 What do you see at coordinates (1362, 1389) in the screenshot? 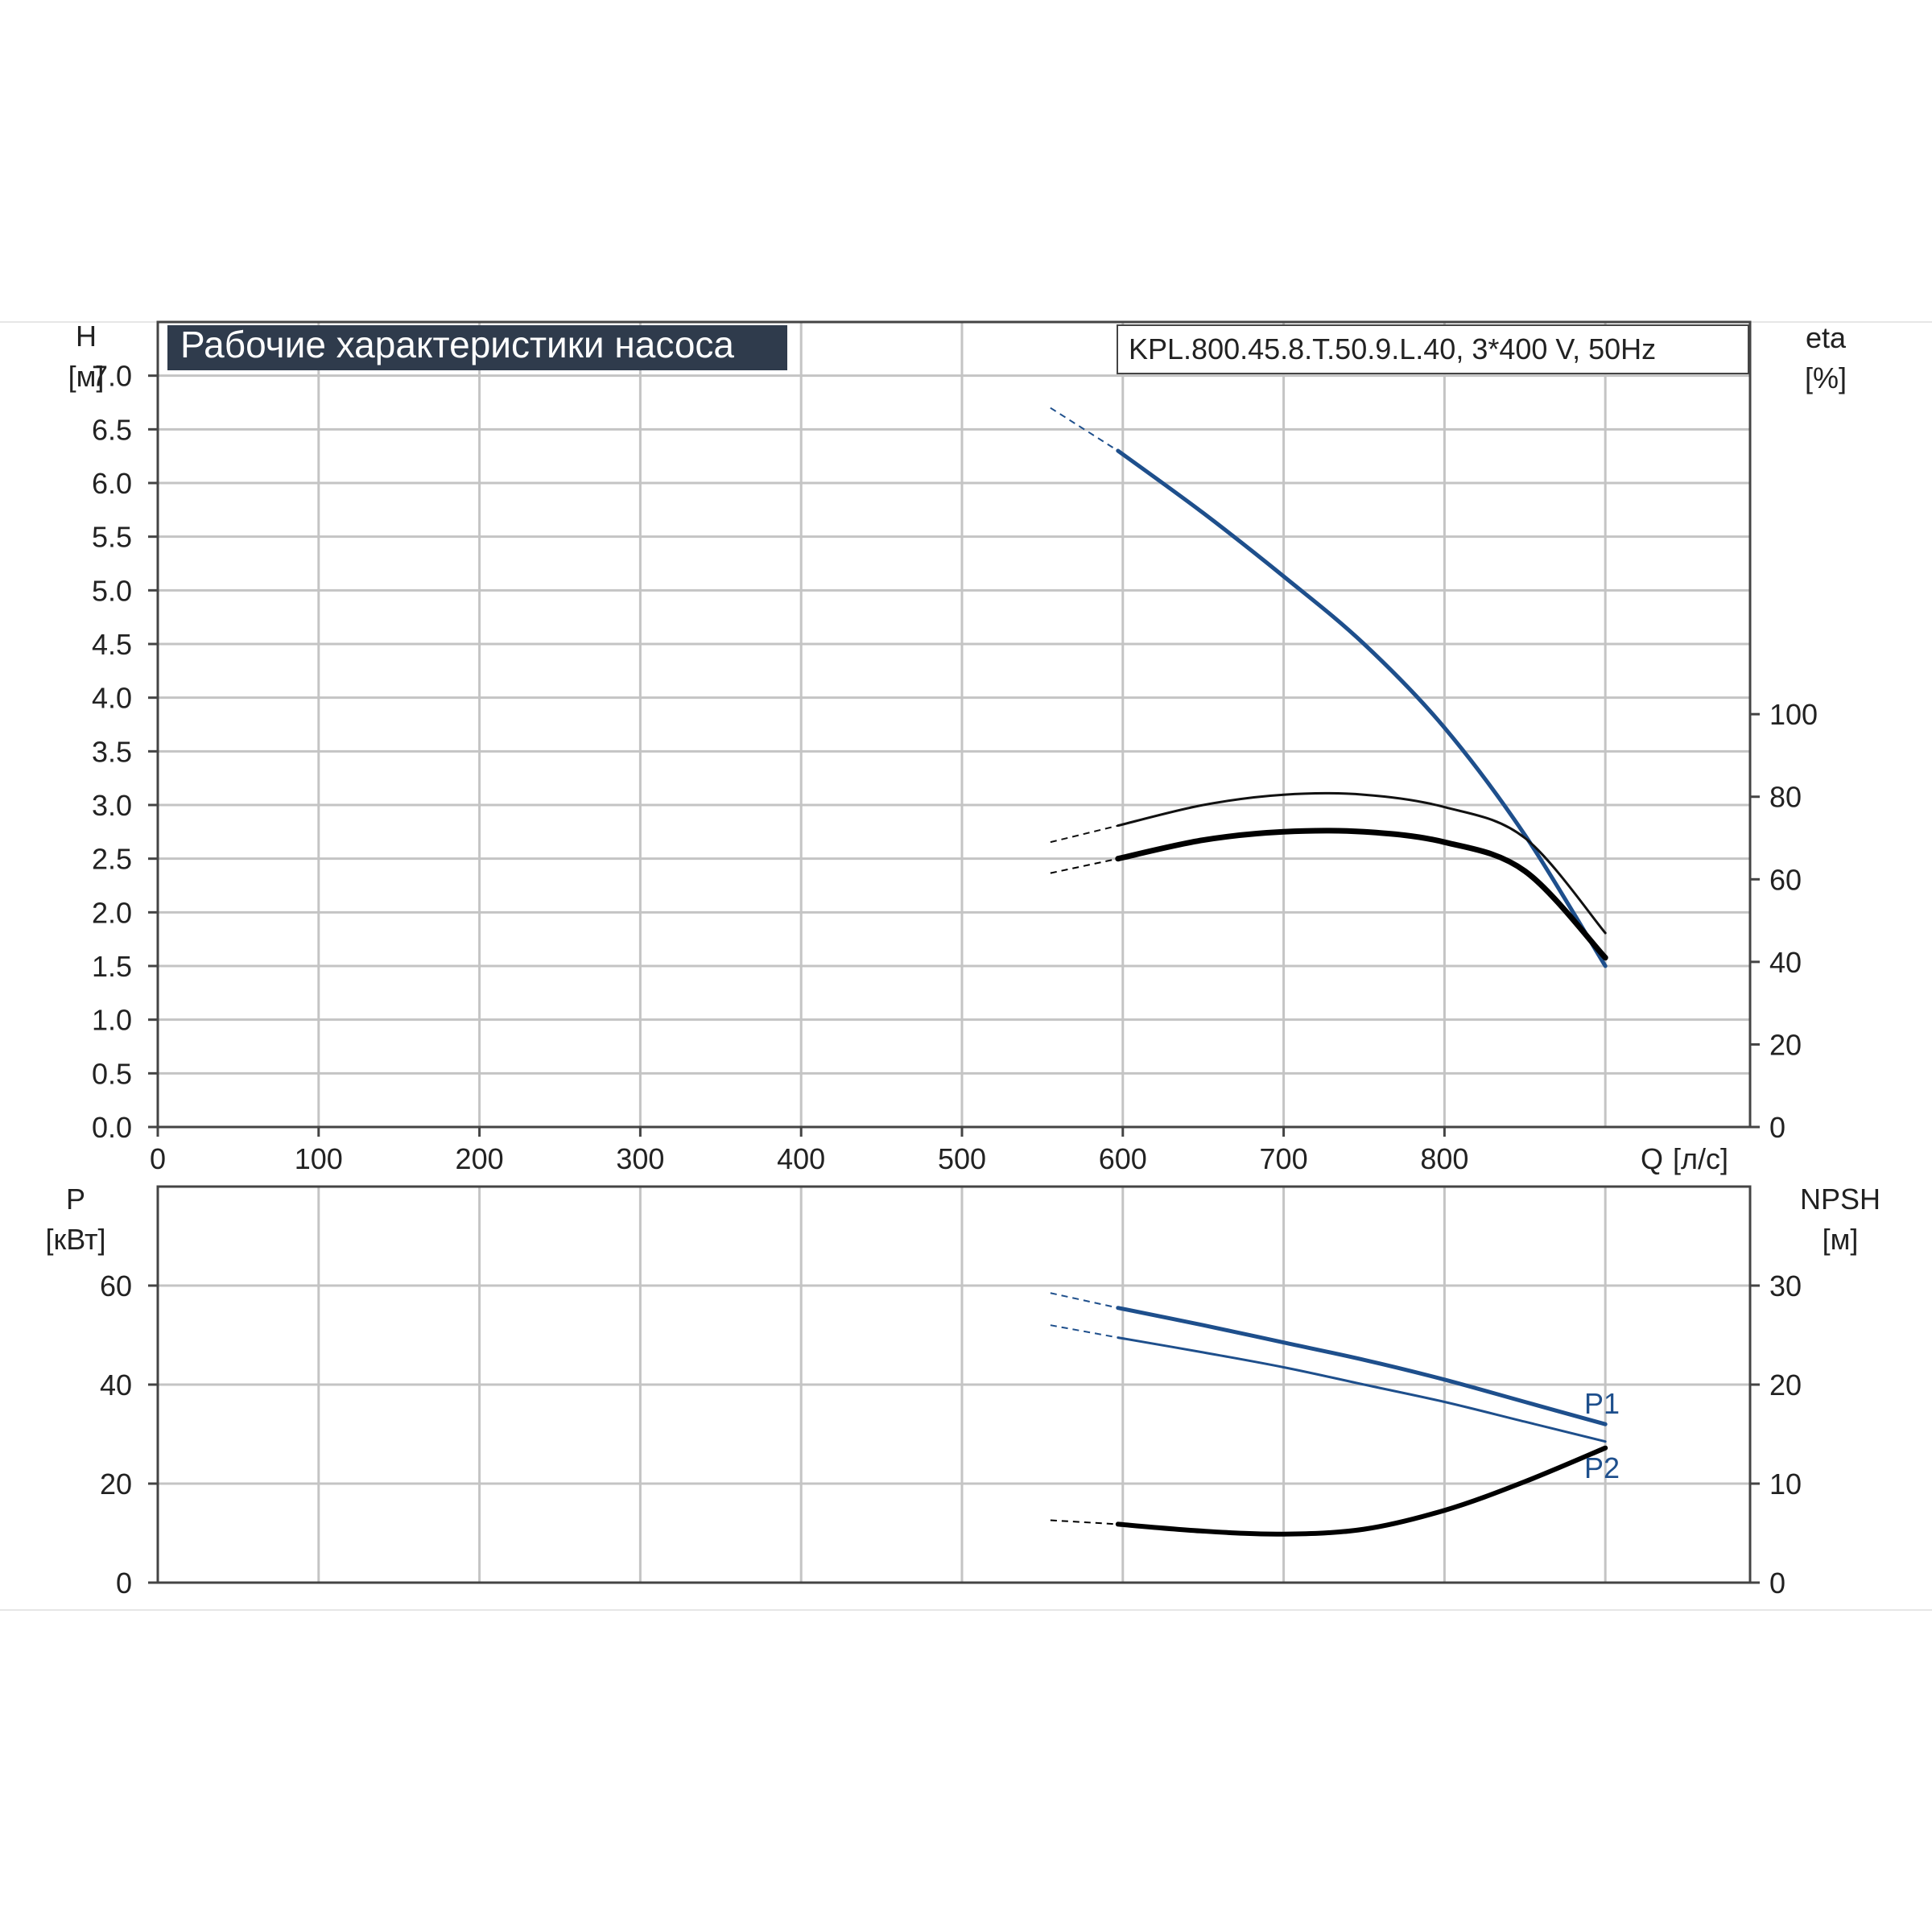
I see `series-line-p2` at bounding box center [1362, 1389].